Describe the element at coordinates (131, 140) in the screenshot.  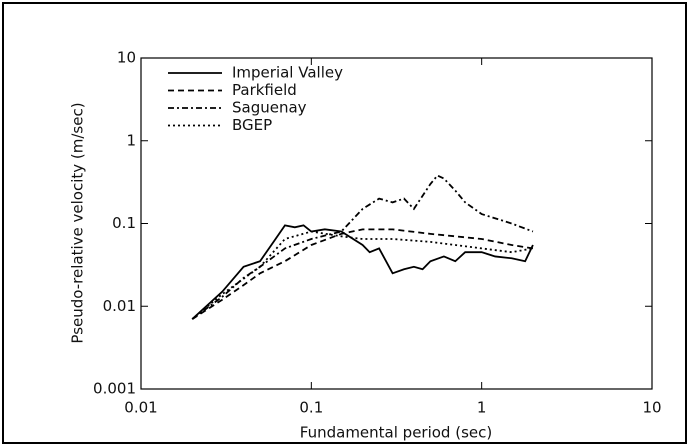
I see `y-tick-label: 1` at that location.